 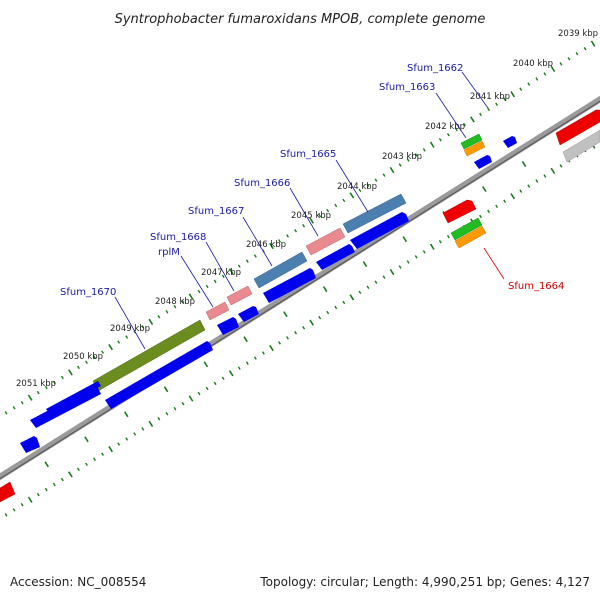 What do you see at coordinates (577, 127) in the screenshot?
I see `gene-feature-red-right` at bounding box center [577, 127].